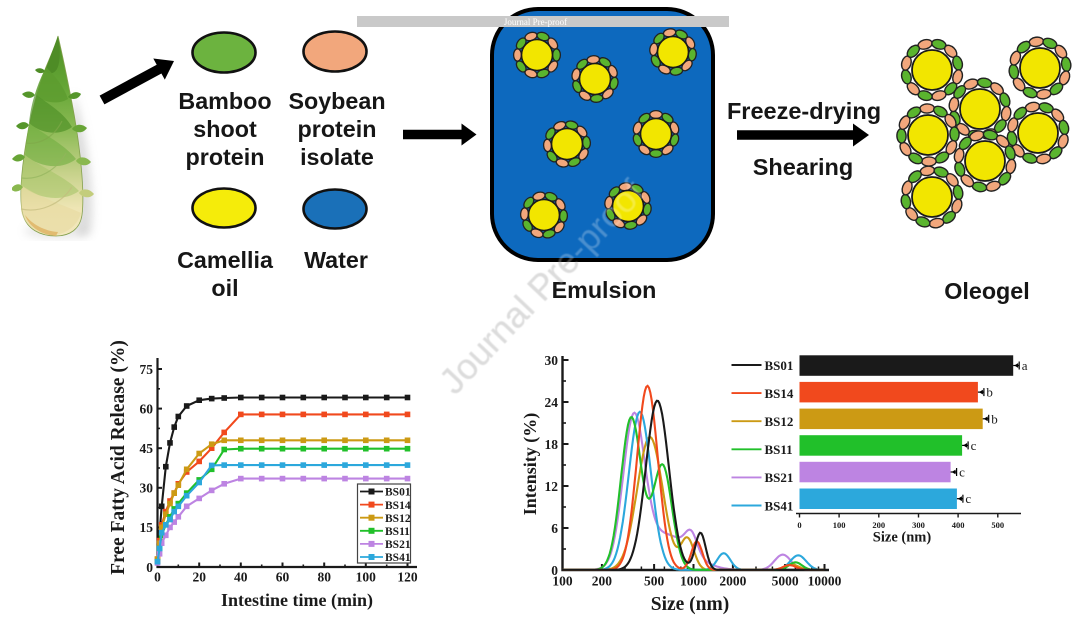 Image resolution: width=1080 pixels, height=626 pixels. What do you see at coordinates (147, 448) in the screenshot?
I see `svg-text: 45` at bounding box center [147, 448].